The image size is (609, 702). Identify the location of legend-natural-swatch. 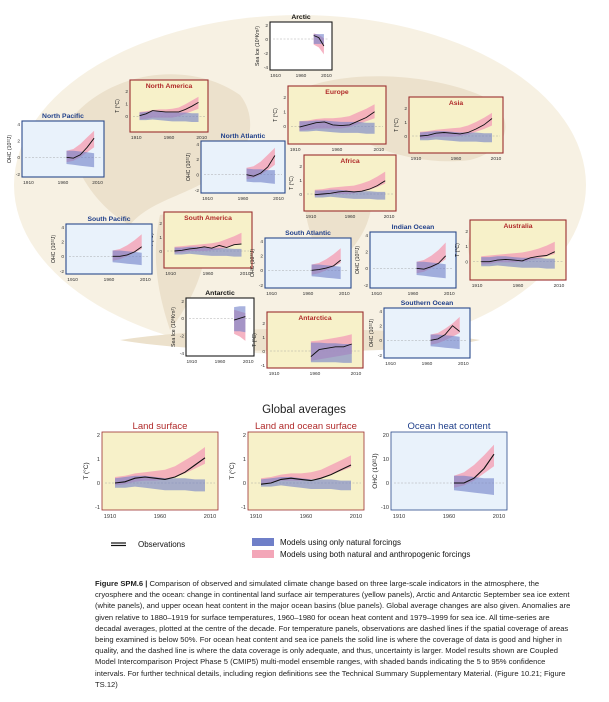
(263, 542).